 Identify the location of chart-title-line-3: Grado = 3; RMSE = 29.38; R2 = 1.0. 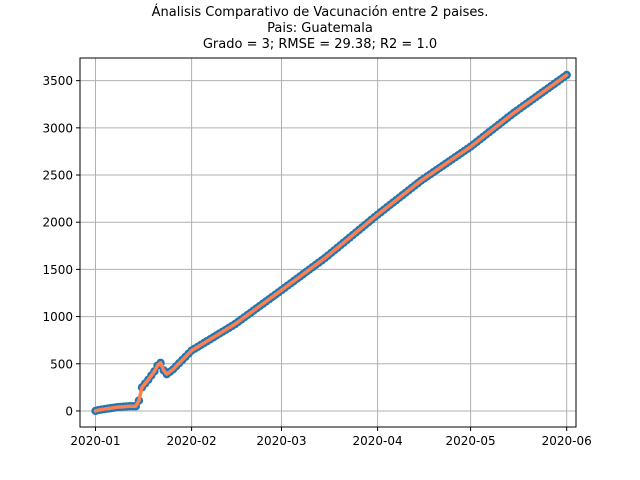
(320, 44).